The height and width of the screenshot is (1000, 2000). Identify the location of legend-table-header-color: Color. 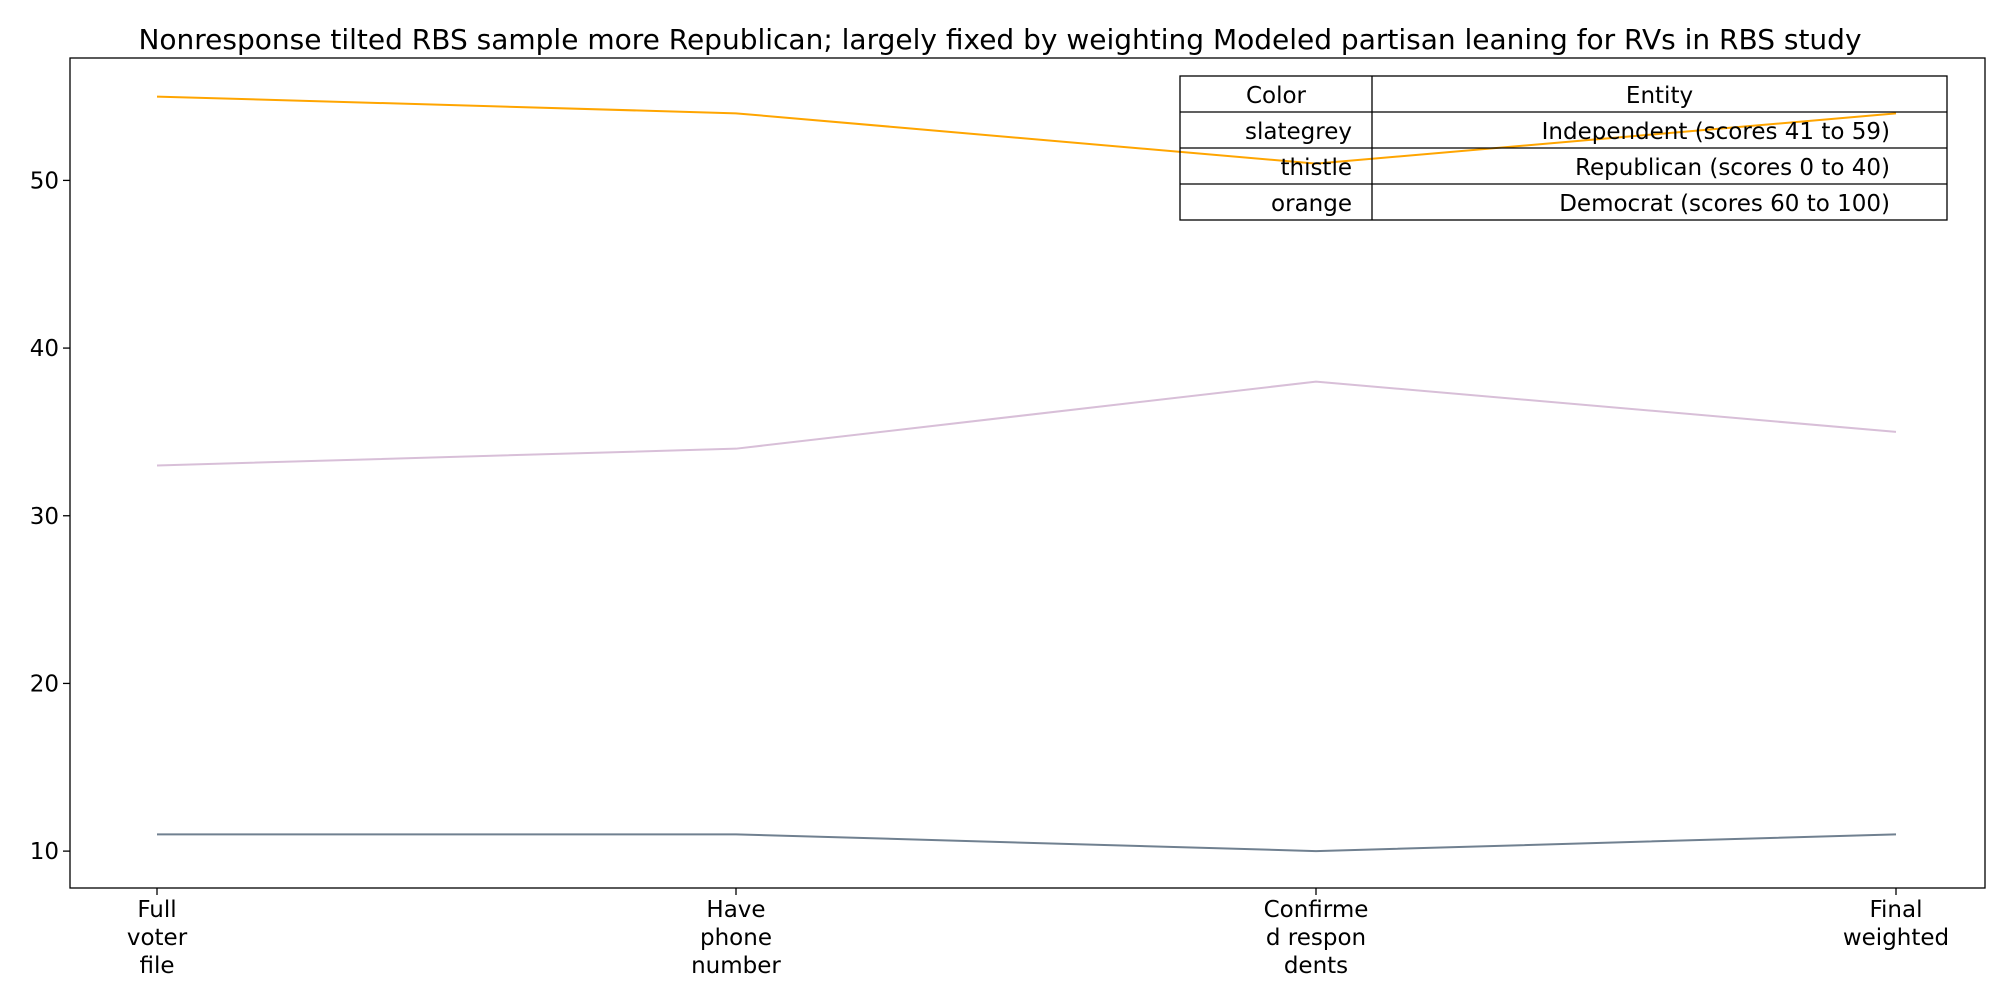
(1276, 96).